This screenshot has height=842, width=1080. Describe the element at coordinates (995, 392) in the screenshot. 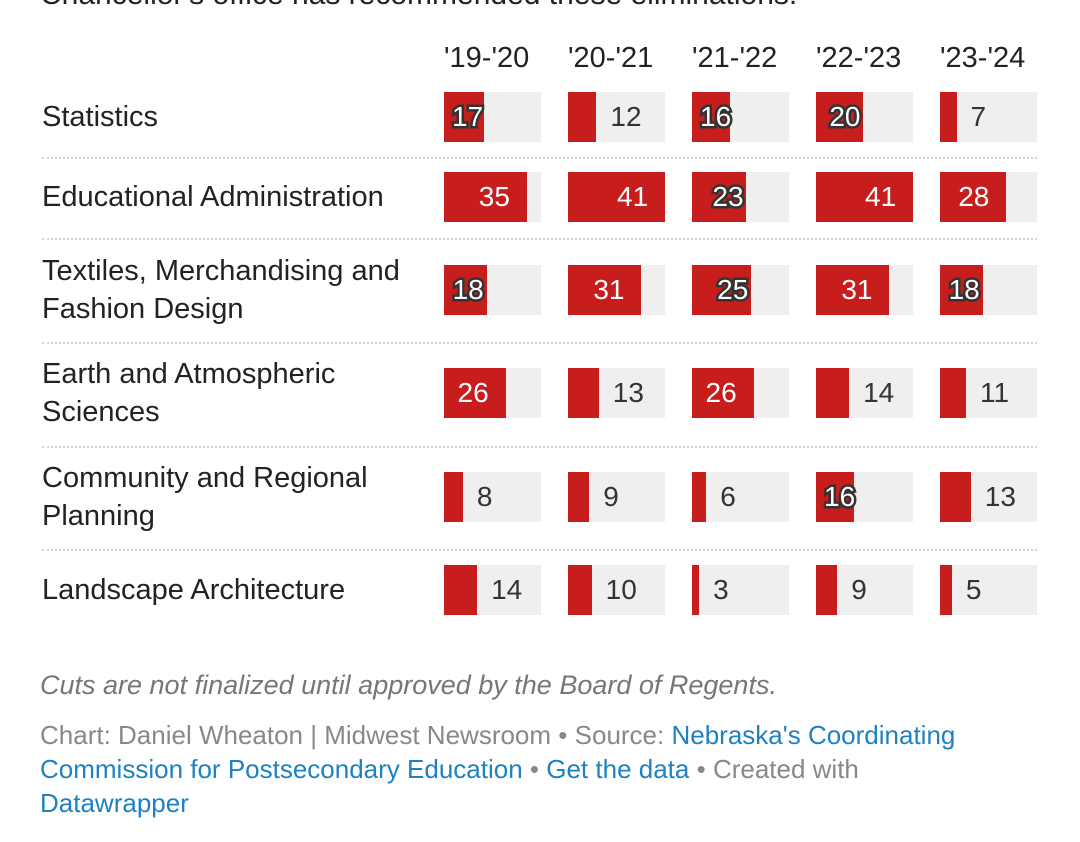

I see `value-label: 11` at that location.